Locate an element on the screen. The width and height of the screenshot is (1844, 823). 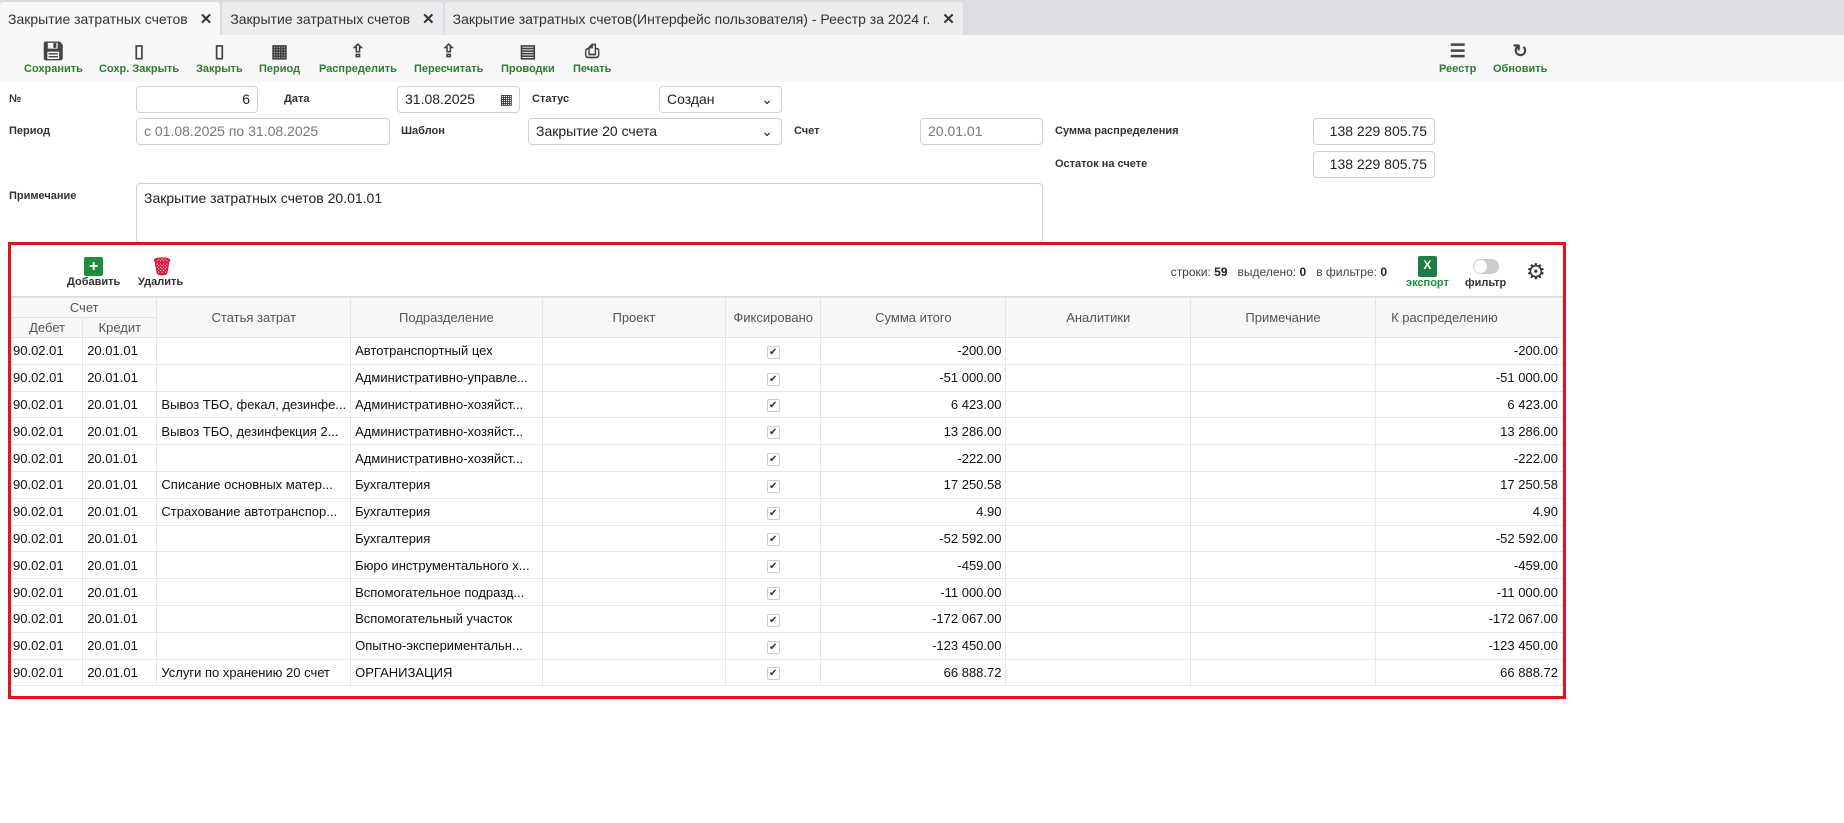
col-department: Подразделение is located at coordinates (446, 317).